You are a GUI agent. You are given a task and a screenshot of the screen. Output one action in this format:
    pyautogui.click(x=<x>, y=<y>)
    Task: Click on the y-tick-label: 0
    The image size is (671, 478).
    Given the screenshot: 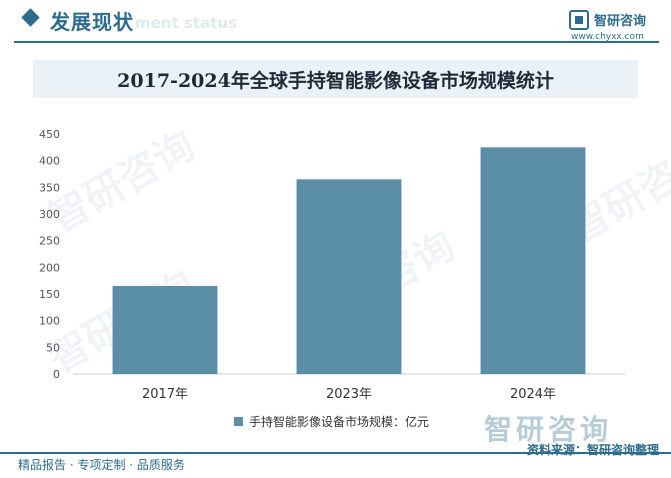 What is the action you would take?
    pyautogui.click(x=56, y=374)
    